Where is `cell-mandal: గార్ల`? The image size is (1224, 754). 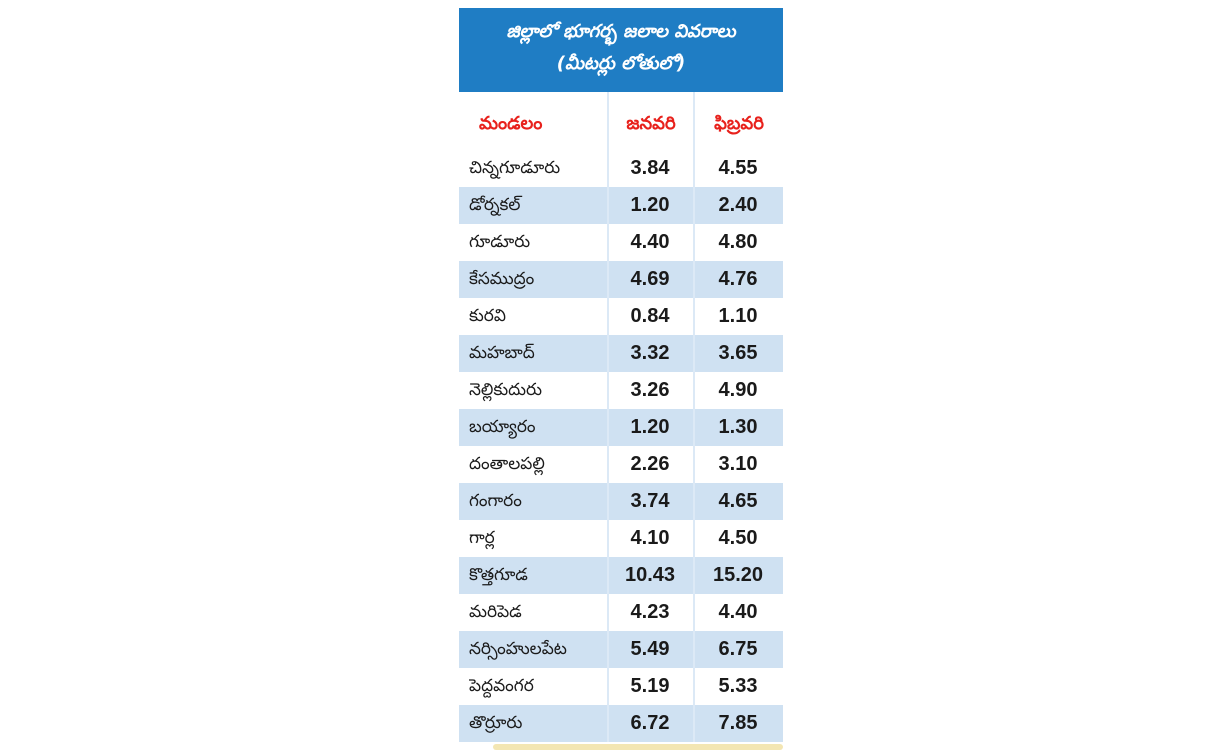
cell-mandal: గార్ల is located at coordinates (482, 538).